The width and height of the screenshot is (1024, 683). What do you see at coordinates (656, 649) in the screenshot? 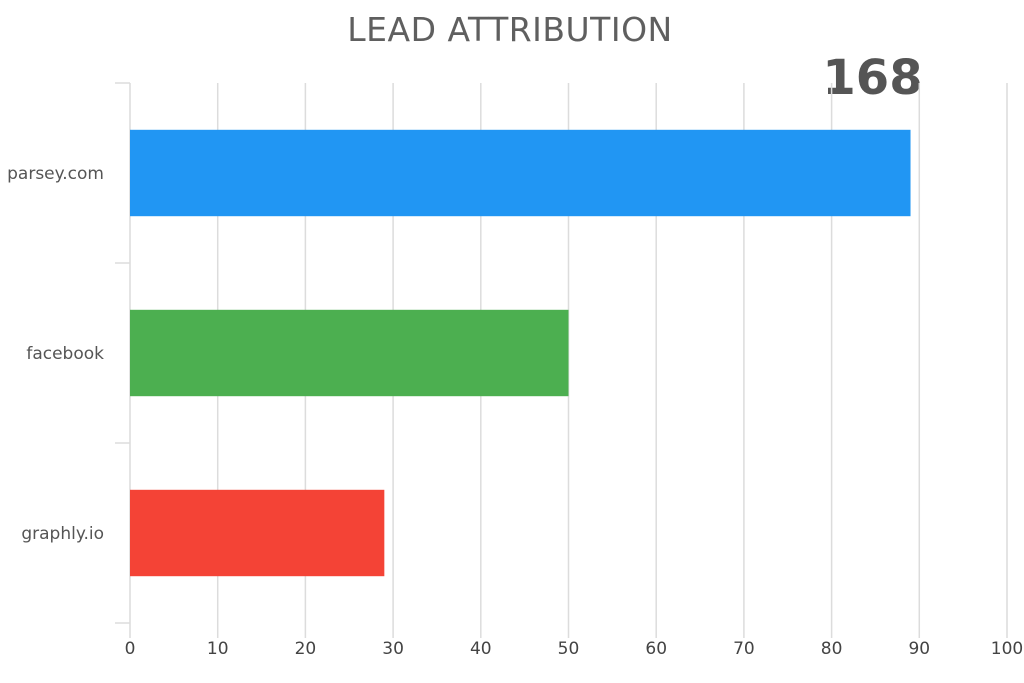
I see `x-tick-label: 60` at bounding box center [656, 649].